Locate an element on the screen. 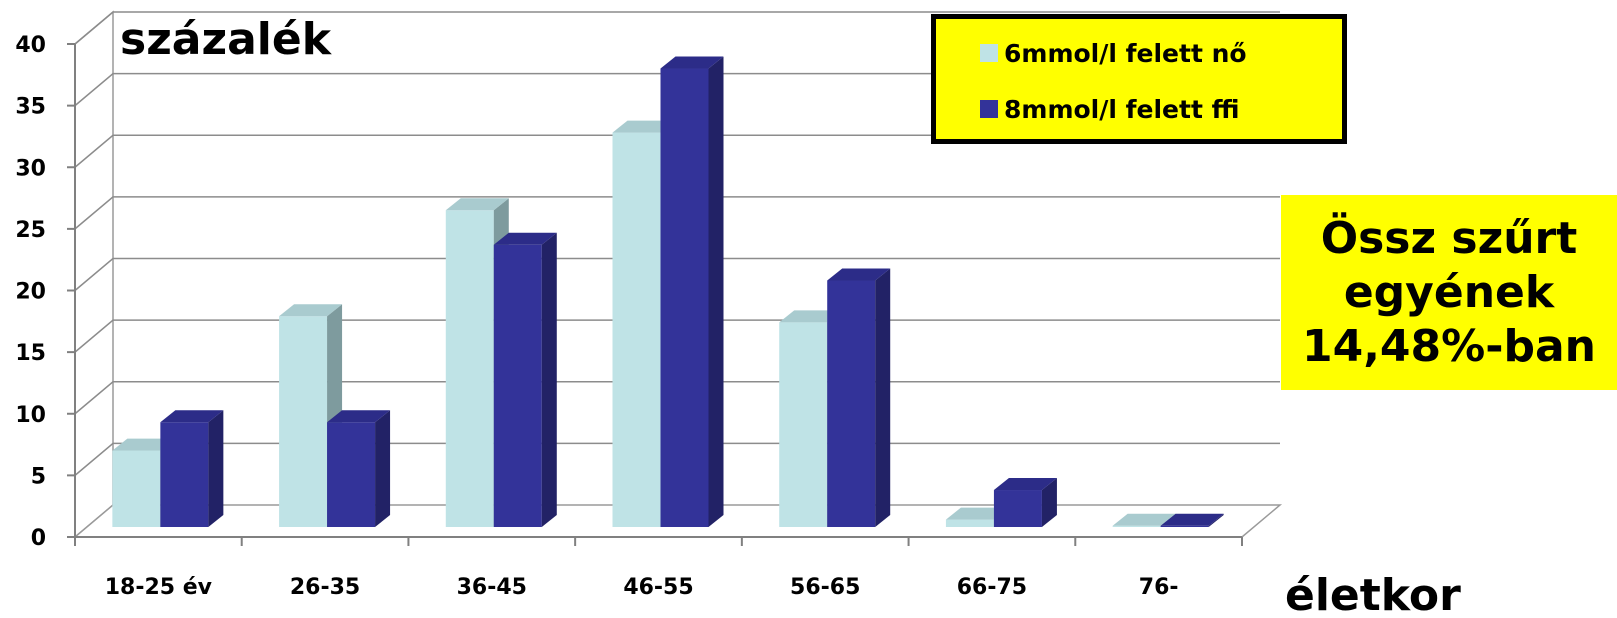 The width and height of the screenshot is (1617, 618). legend: 6mmol/l felett nő 8mmol/l felett ffi is located at coordinates (1139, 79).